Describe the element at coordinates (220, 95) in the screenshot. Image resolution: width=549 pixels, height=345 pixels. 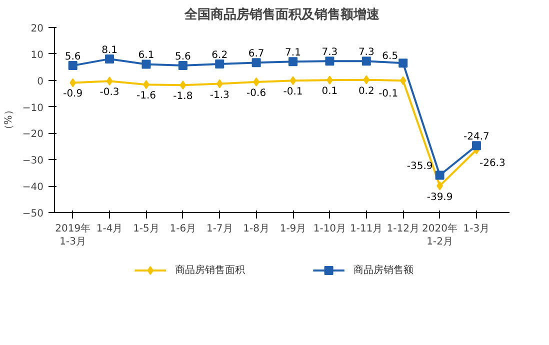
I see `data-label: -1.3` at that location.